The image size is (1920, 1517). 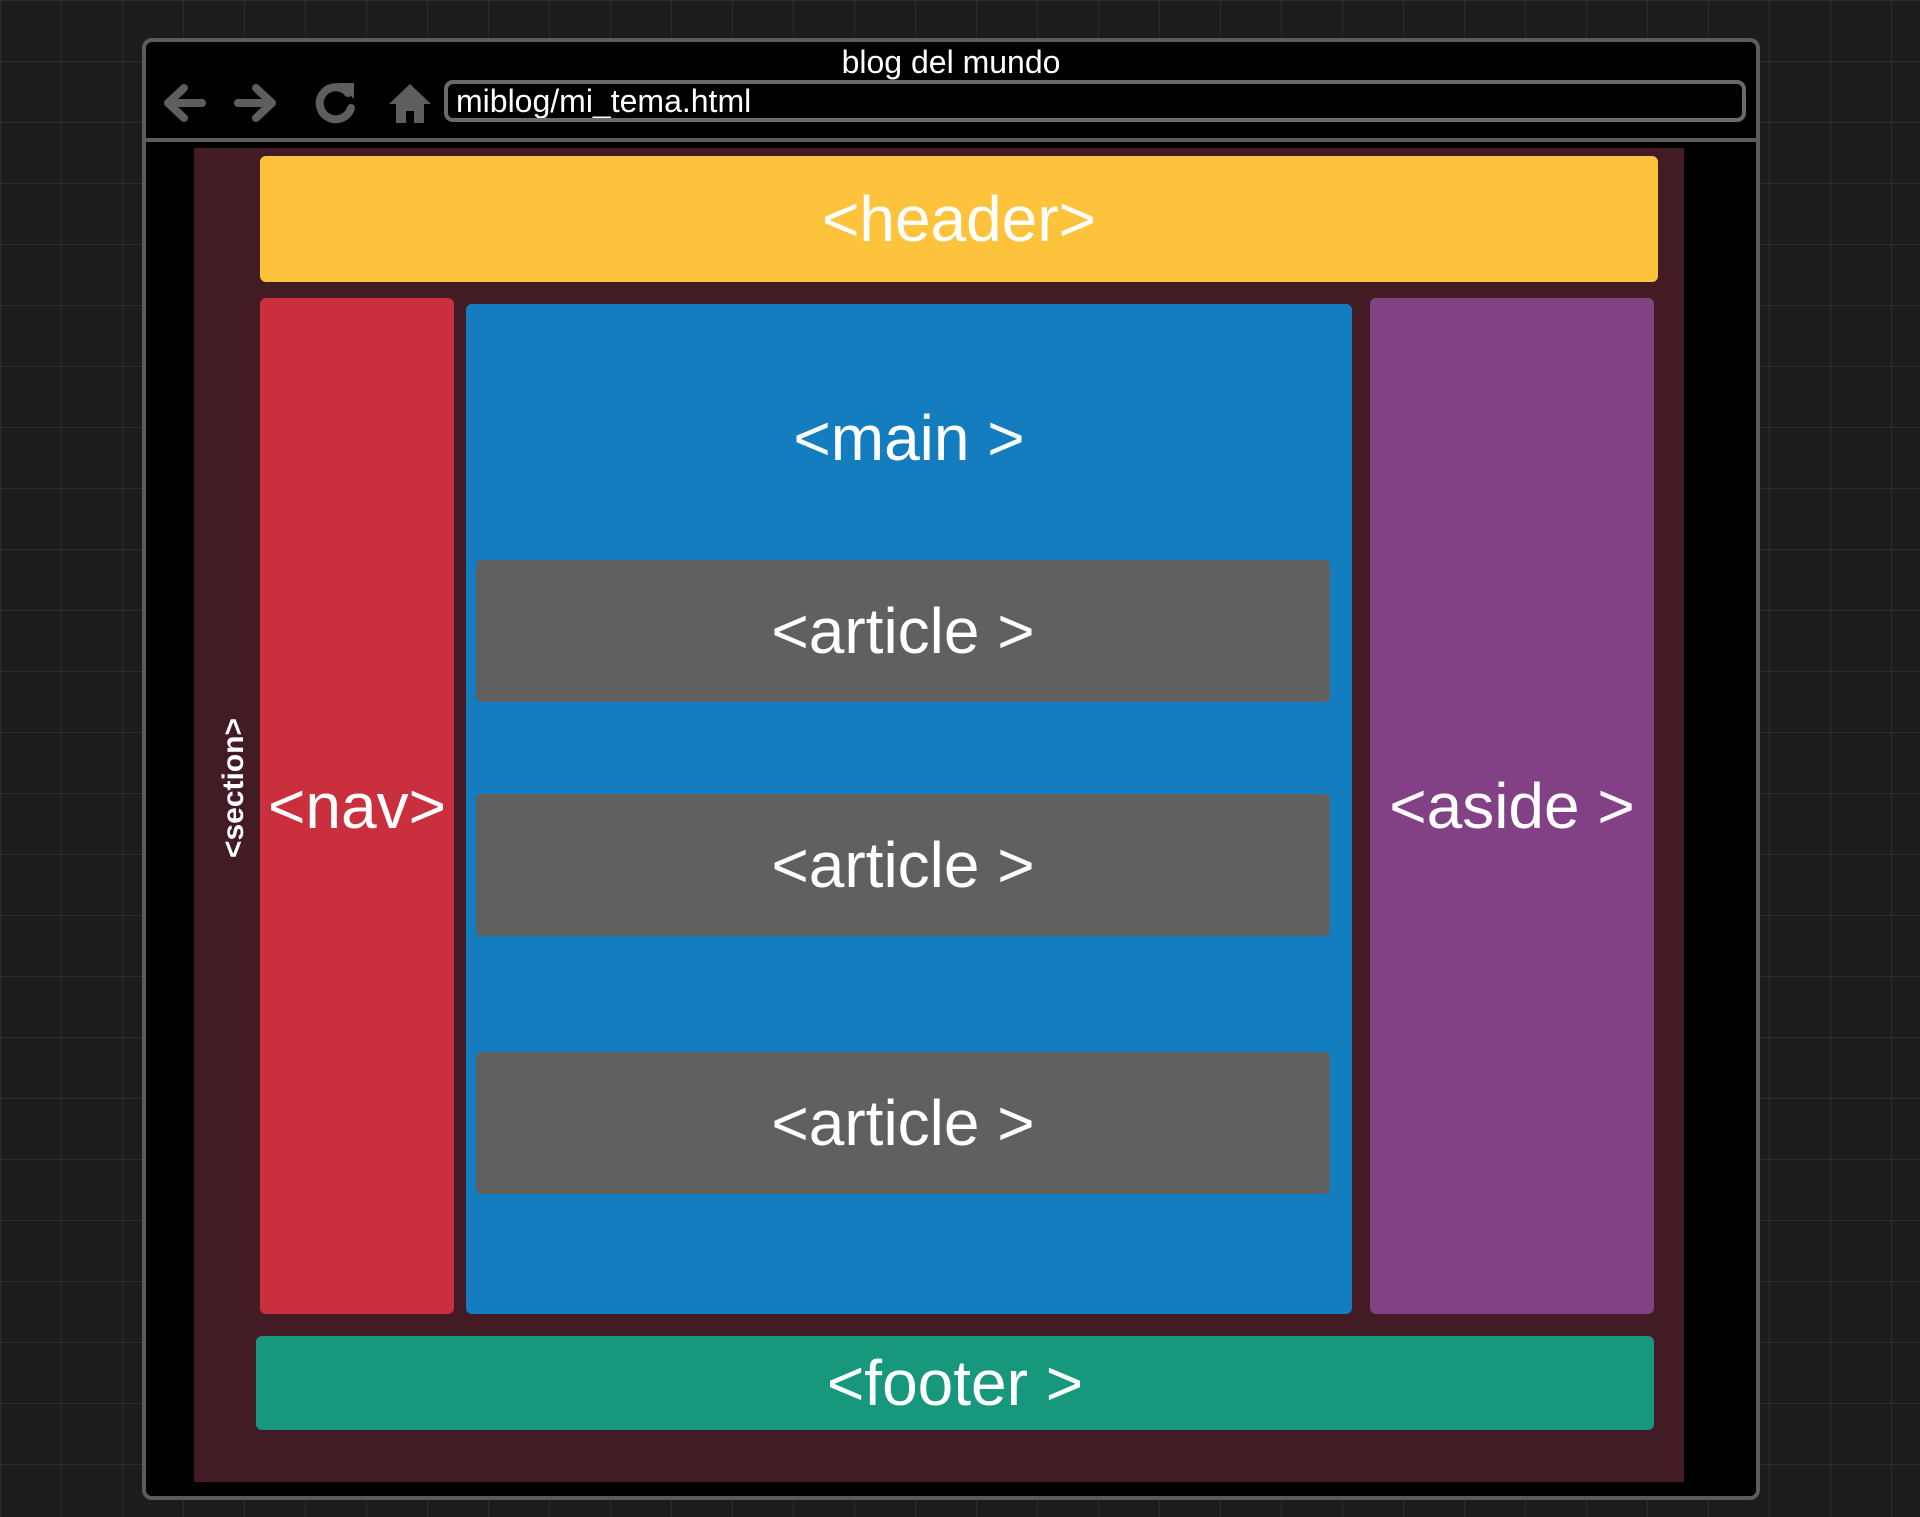 What do you see at coordinates (903, 865) in the screenshot?
I see `article-block-2: <article >` at bounding box center [903, 865].